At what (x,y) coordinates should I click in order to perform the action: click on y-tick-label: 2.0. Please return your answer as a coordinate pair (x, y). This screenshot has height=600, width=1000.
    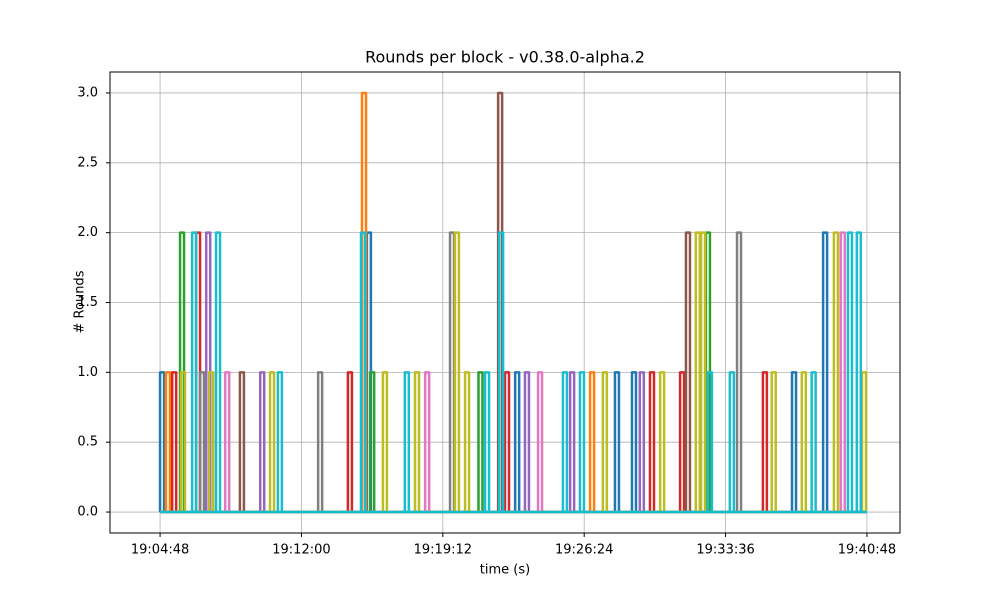
    Looking at the image, I should click on (87, 232).